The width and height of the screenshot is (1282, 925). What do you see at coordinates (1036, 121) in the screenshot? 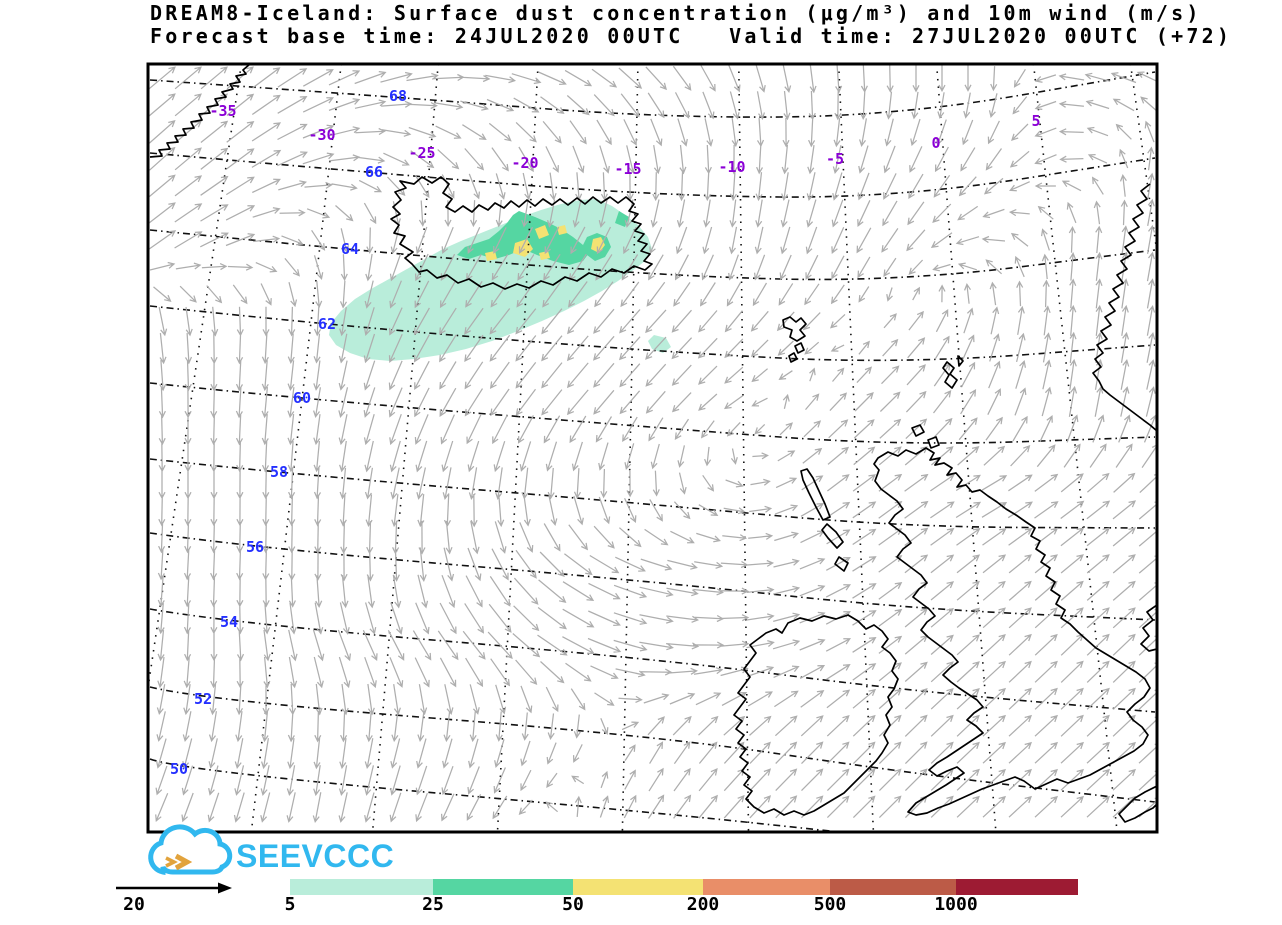
I see `longitude-label: 5` at bounding box center [1036, 121].